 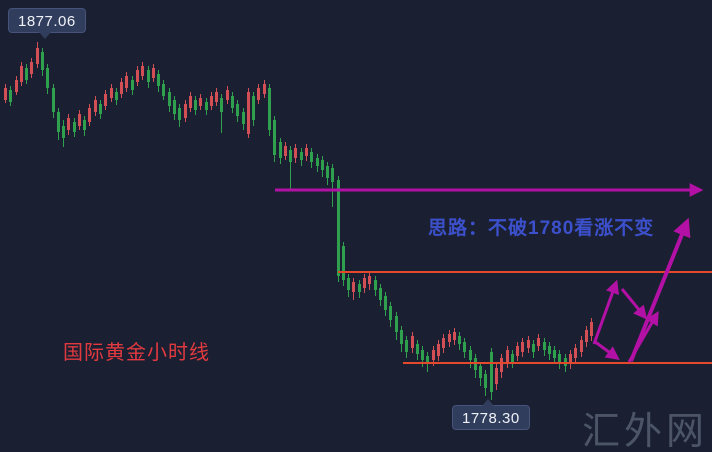 What do you see at coordinates (488, 402) in the screenshot?
I see `tooltip-pointer-up-icon` at bounding box center [488, 402].